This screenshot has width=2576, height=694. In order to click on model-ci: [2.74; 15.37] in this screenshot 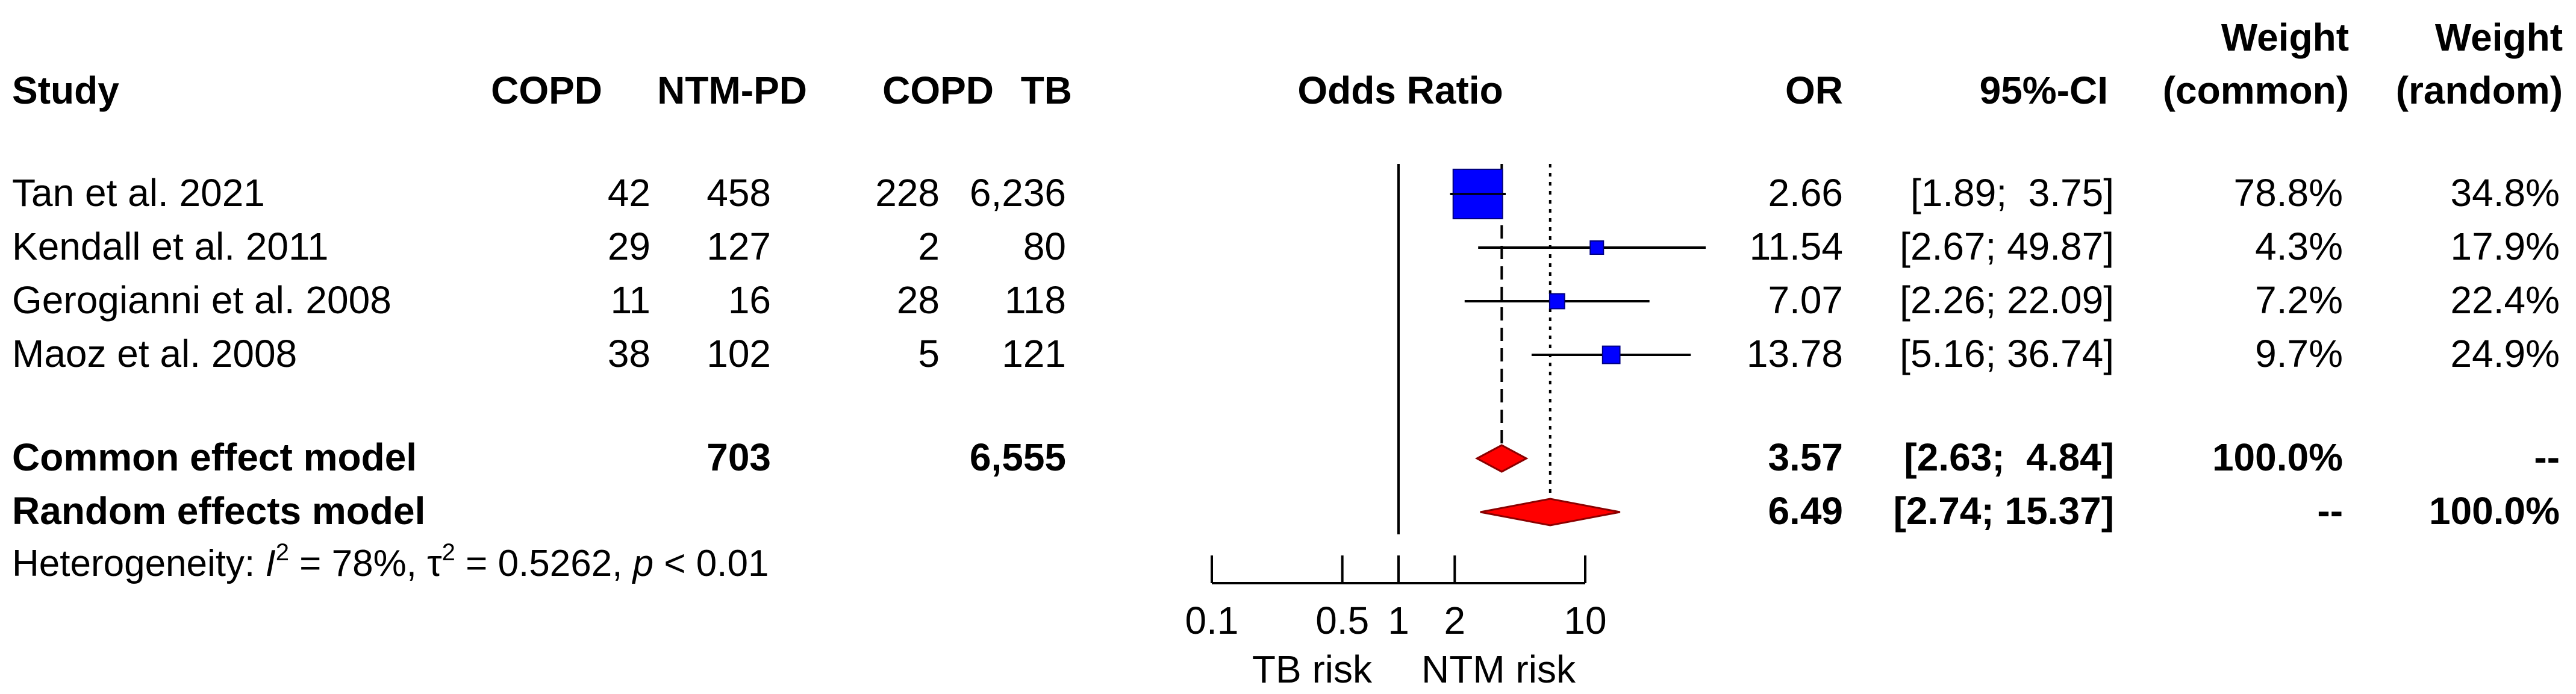, I will do `click(2003, 511)`.